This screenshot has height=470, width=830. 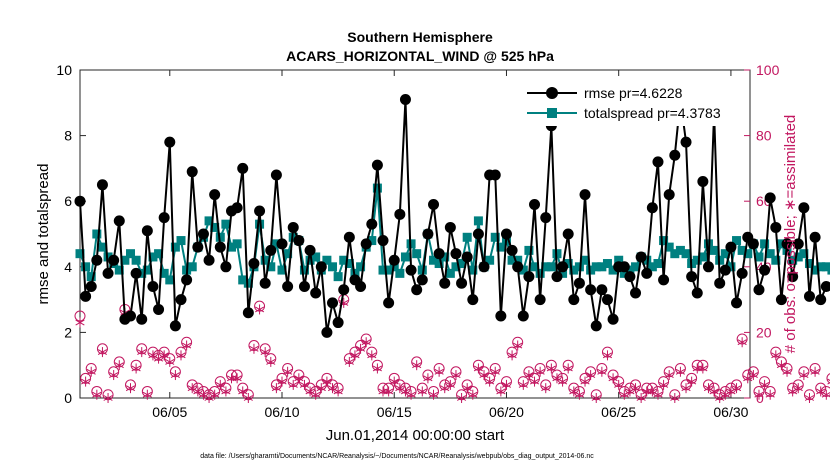 I want to click on right-tick-label: 0, so click(x=760, y=398).